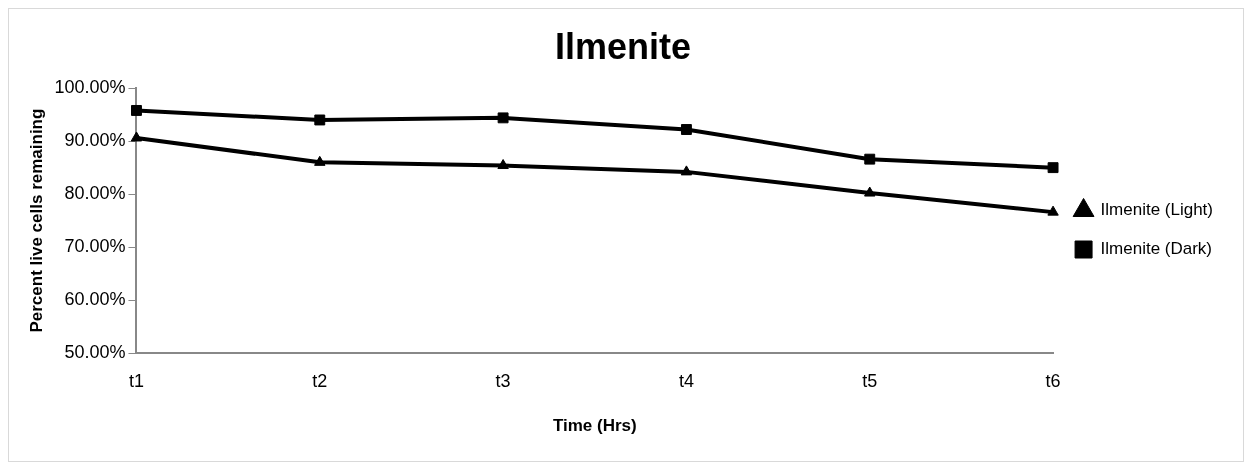 This screenshot has width=1252, height=470. I want to click on y-tick-label: 90.00%, so click(95, 140).